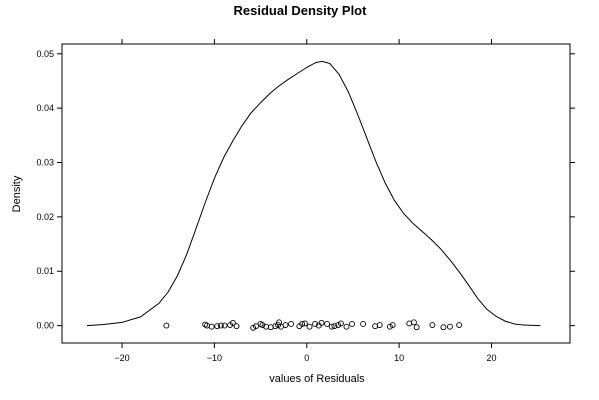  I want to click on chart-title: Residual Density Plot, so click(301, 10).